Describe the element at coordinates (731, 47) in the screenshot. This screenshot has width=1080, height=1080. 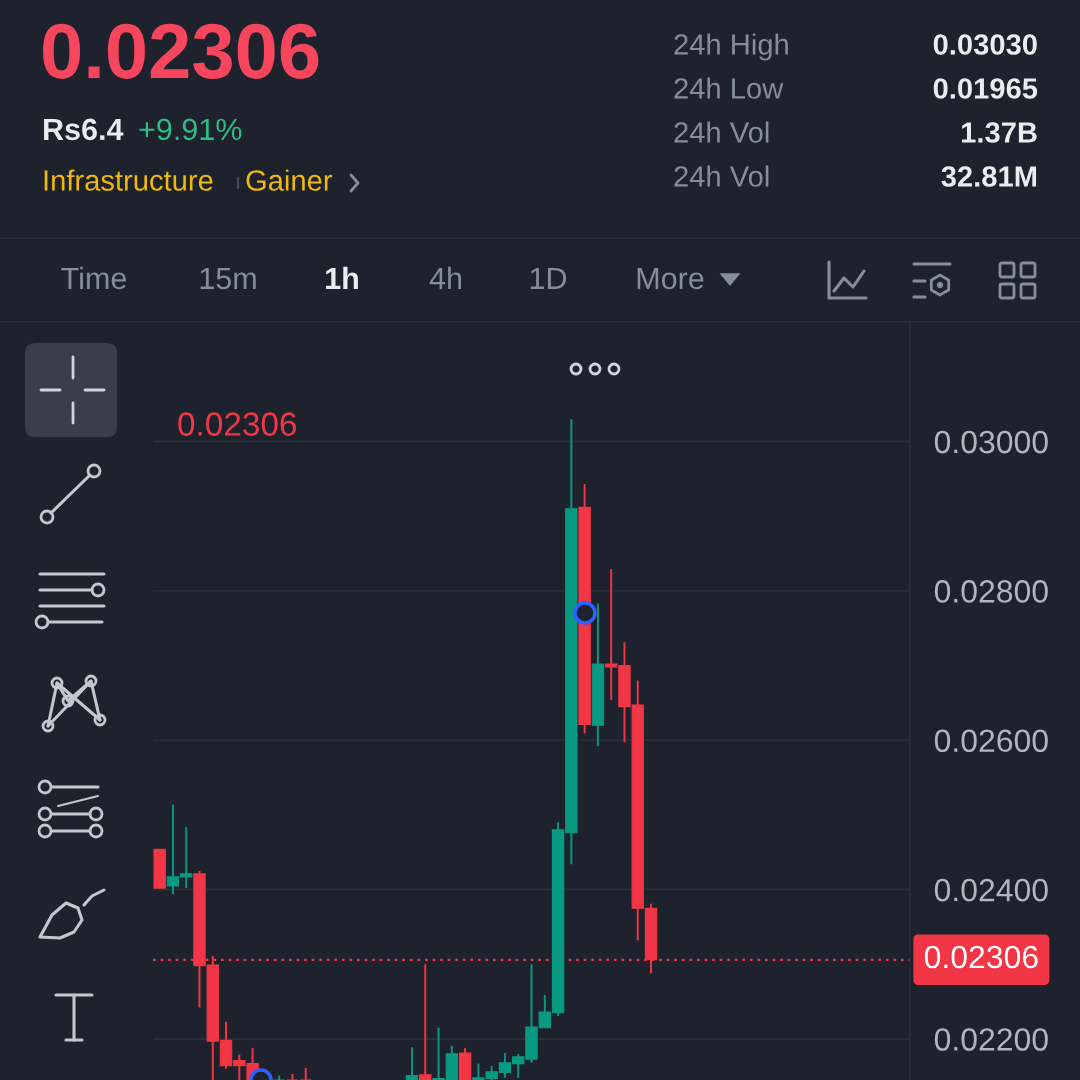
I see `text: 24h High` at that location.